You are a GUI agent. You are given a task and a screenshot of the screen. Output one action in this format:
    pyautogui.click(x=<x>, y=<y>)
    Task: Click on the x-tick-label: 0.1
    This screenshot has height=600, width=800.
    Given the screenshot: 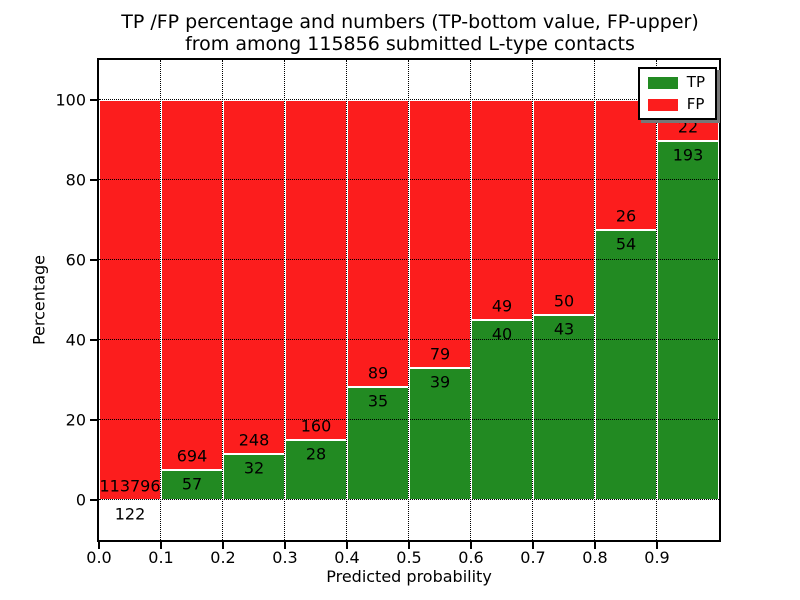 What is the action you would take?
    pyautogui.click(x=161, y=557)
    